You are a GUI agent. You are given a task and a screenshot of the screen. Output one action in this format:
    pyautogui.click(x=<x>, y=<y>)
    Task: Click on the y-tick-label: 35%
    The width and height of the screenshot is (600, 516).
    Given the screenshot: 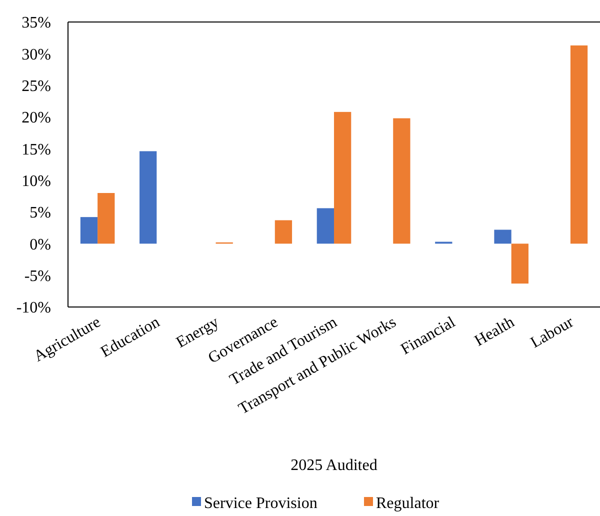 What is the action you would take?
    pyautogui.click(x=36, y=23)
    